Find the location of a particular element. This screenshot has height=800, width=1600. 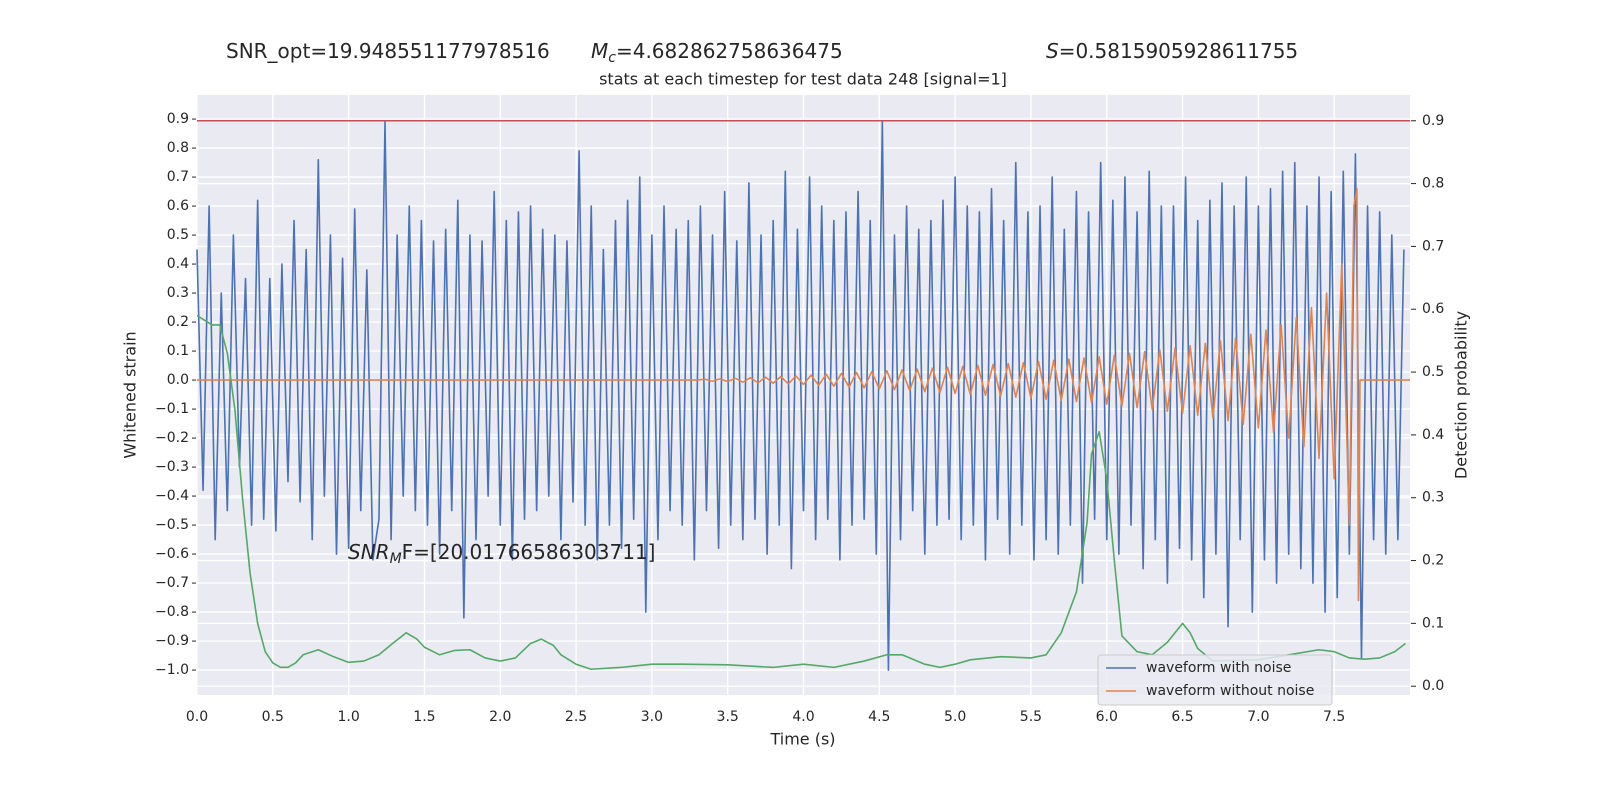

legend-label: waveform with noise is located at coordinates (1218, 668).